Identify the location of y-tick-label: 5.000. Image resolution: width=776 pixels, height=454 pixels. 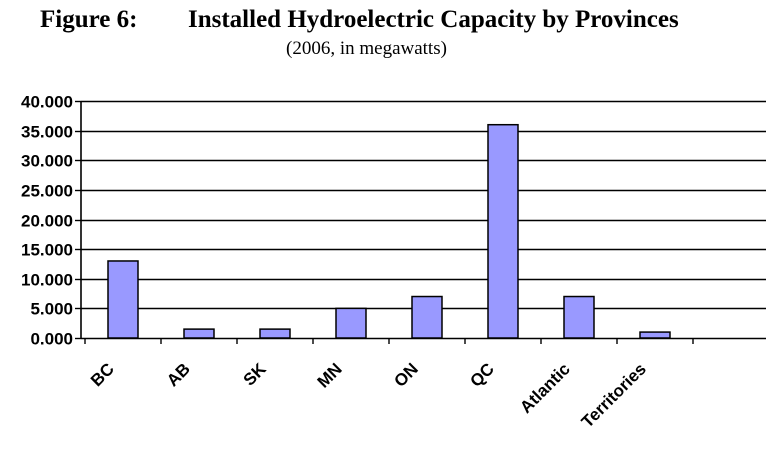
(51, 309).